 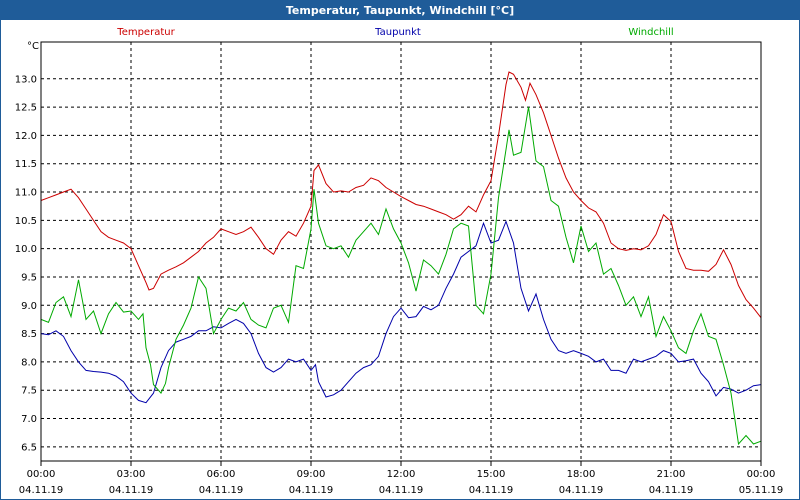 I want to click on y-tick-label: 9.0, so click(x=29, y=306).